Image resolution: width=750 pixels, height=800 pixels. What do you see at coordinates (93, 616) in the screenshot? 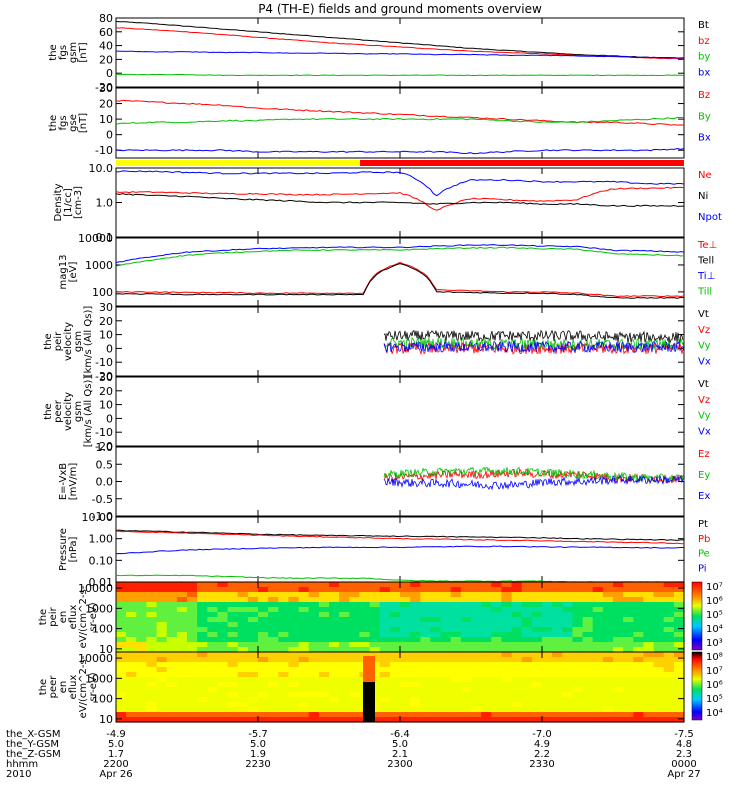
I see `y-axis-label-line: sr-eV)` at bounding box center [93, 616].